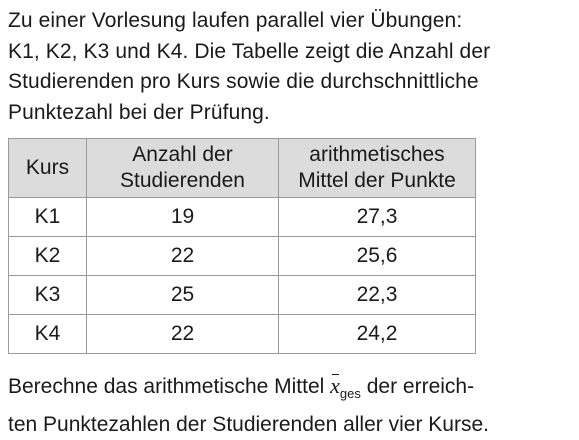 The height and width of the screenshot is (440, 579). What do you see at coordinates (182, 181) in the screenshot?
I see `header-anzahl-line: Studierenden` at bounding box center [182, 181].